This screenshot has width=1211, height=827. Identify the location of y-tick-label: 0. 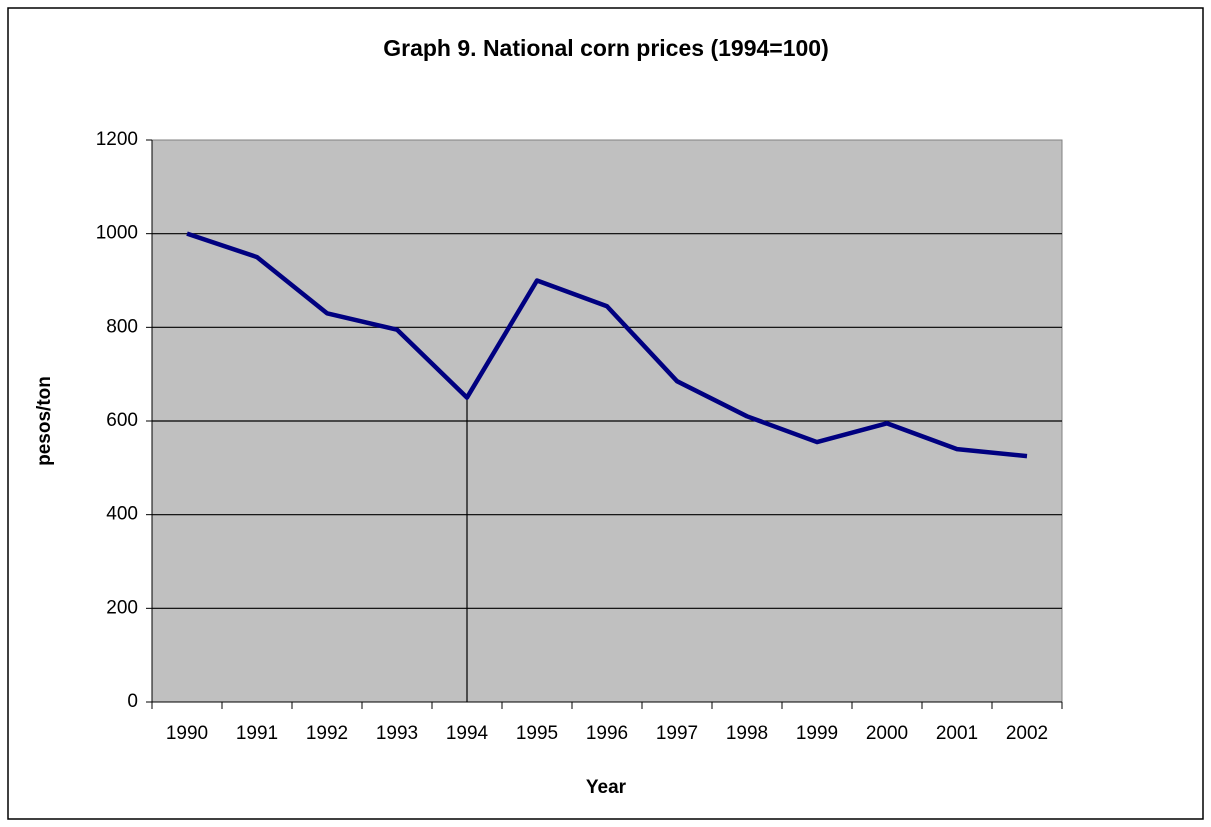
(132, 701).